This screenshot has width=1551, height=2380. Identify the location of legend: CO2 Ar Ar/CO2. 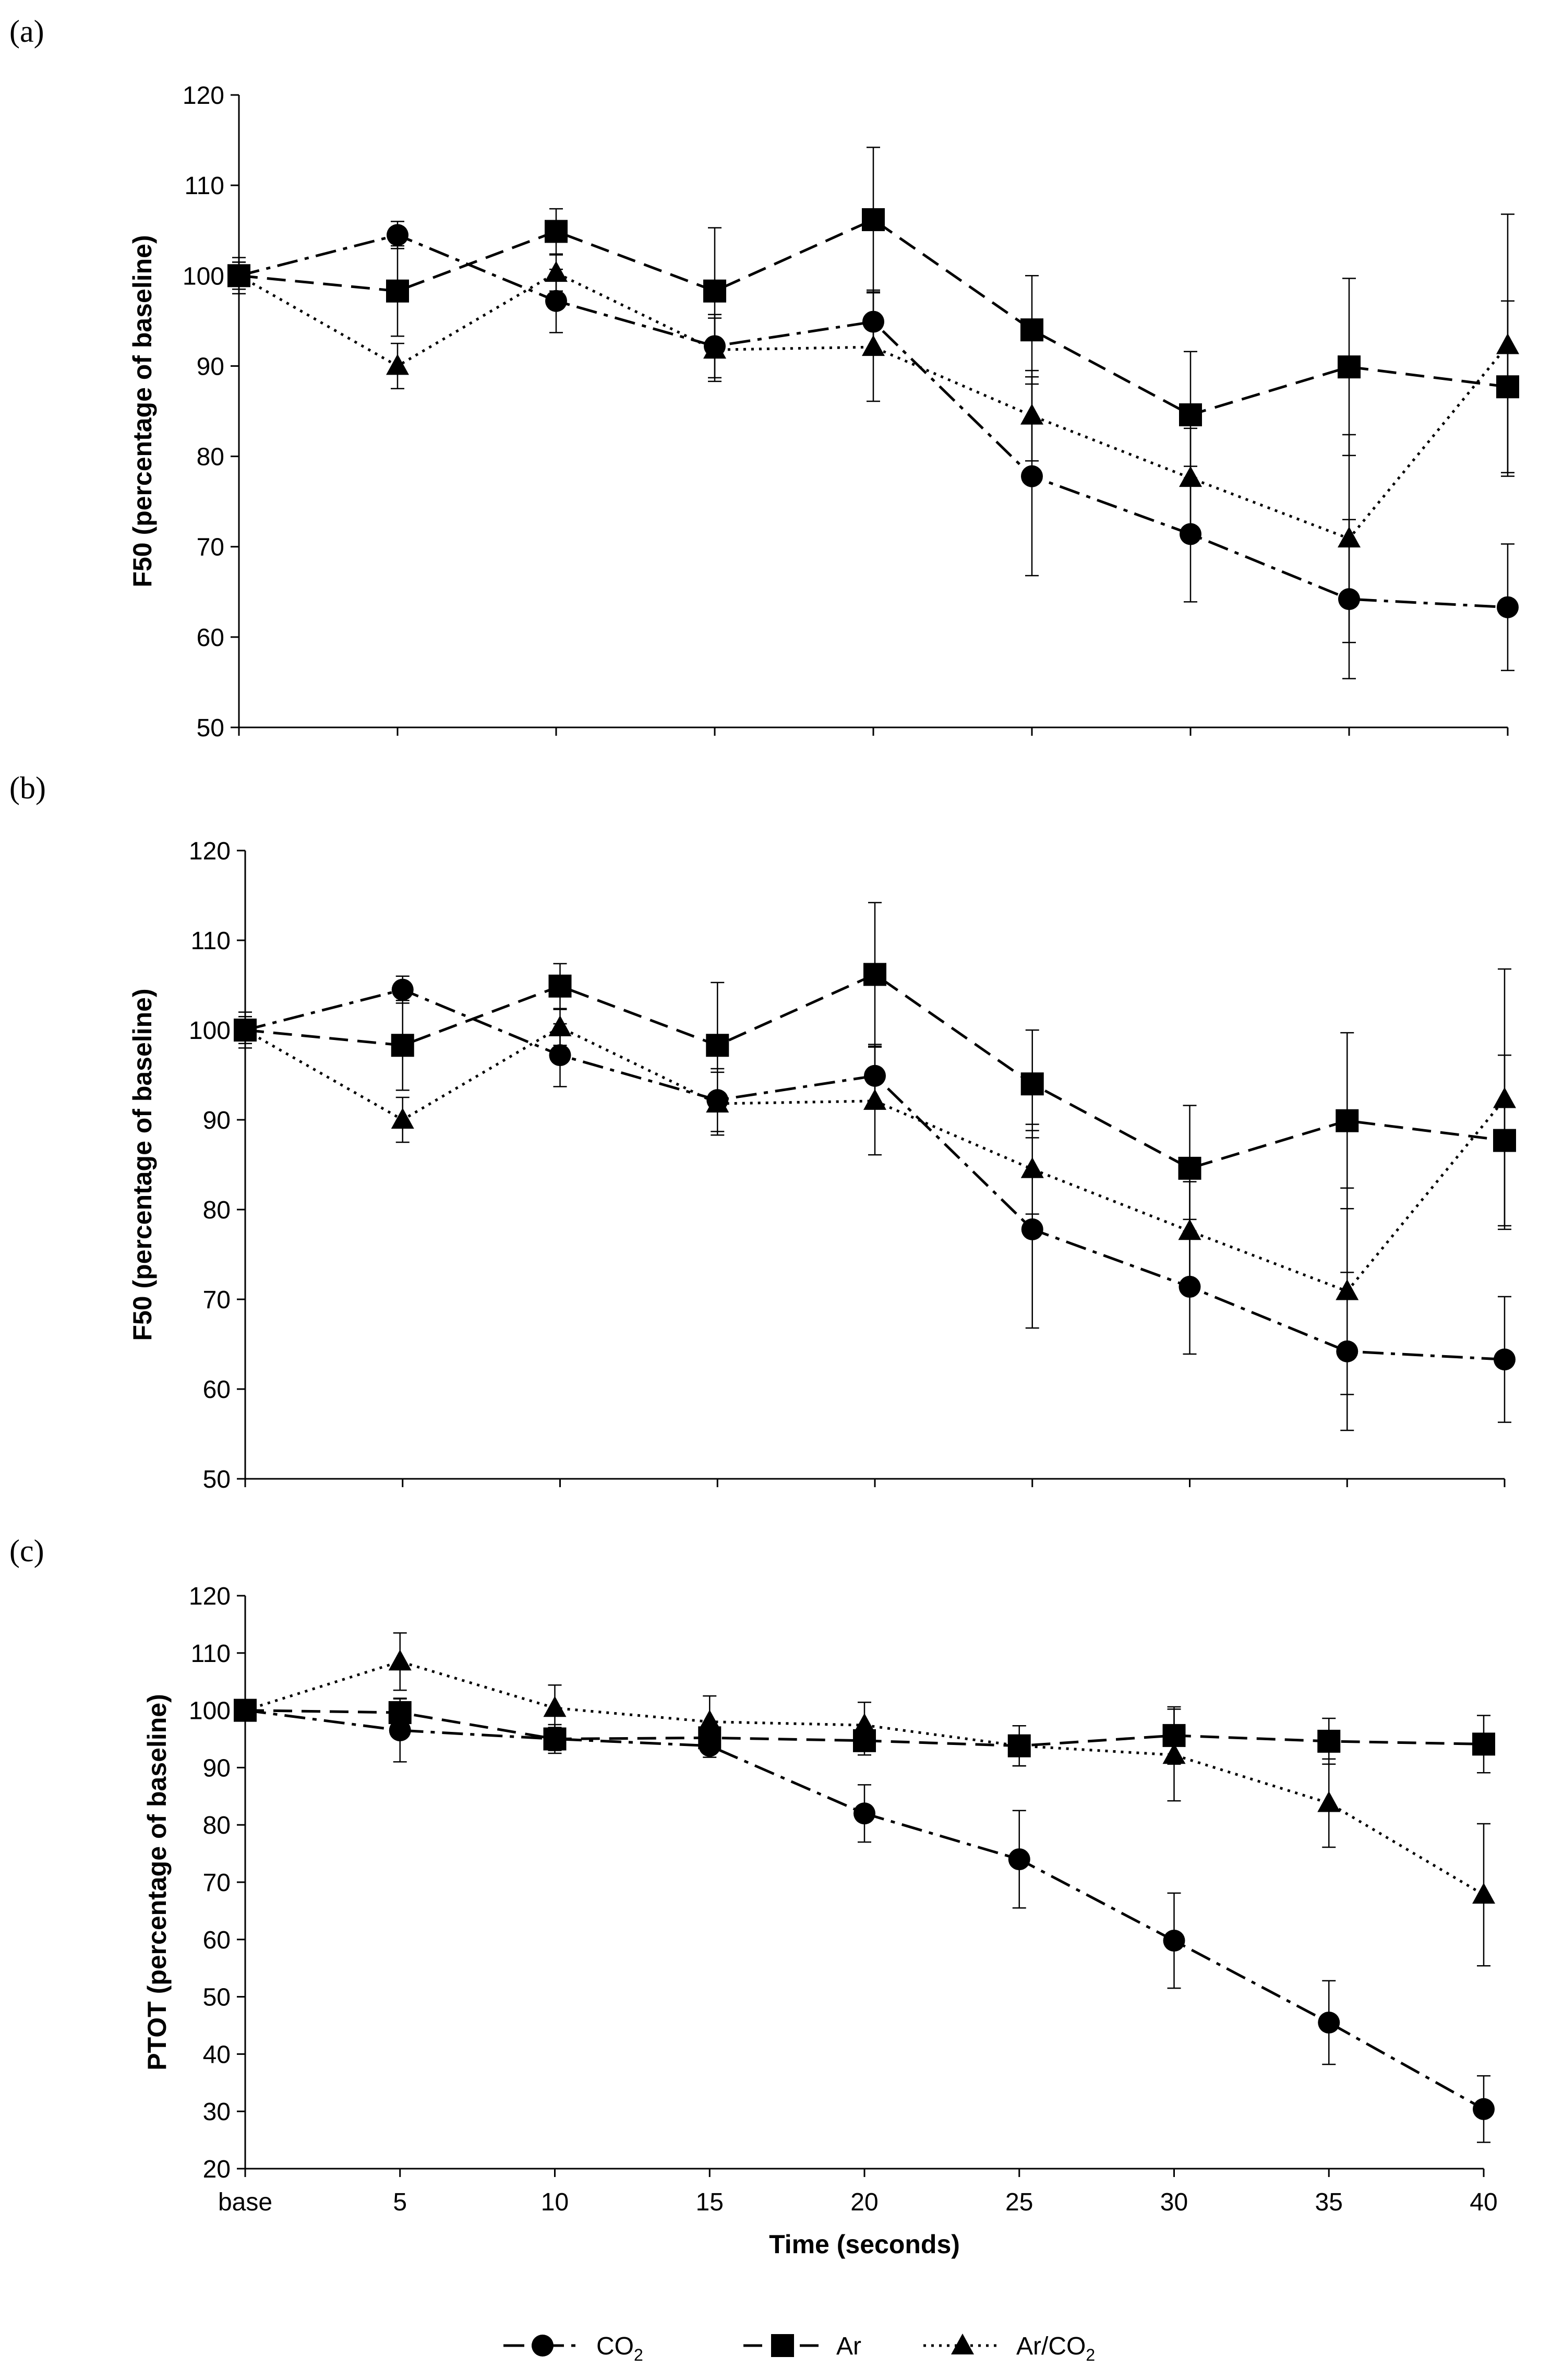
(799, 2348).